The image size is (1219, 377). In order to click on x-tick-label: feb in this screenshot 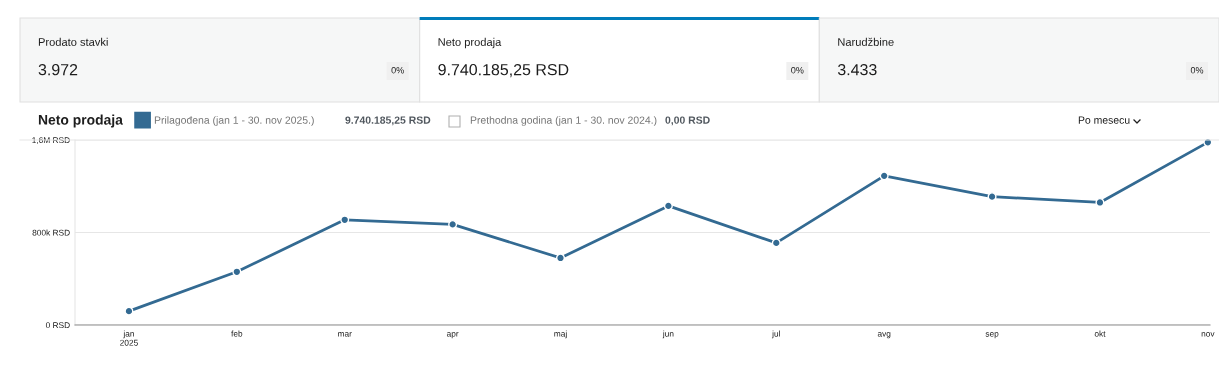, I will do `click(237, 333)`.